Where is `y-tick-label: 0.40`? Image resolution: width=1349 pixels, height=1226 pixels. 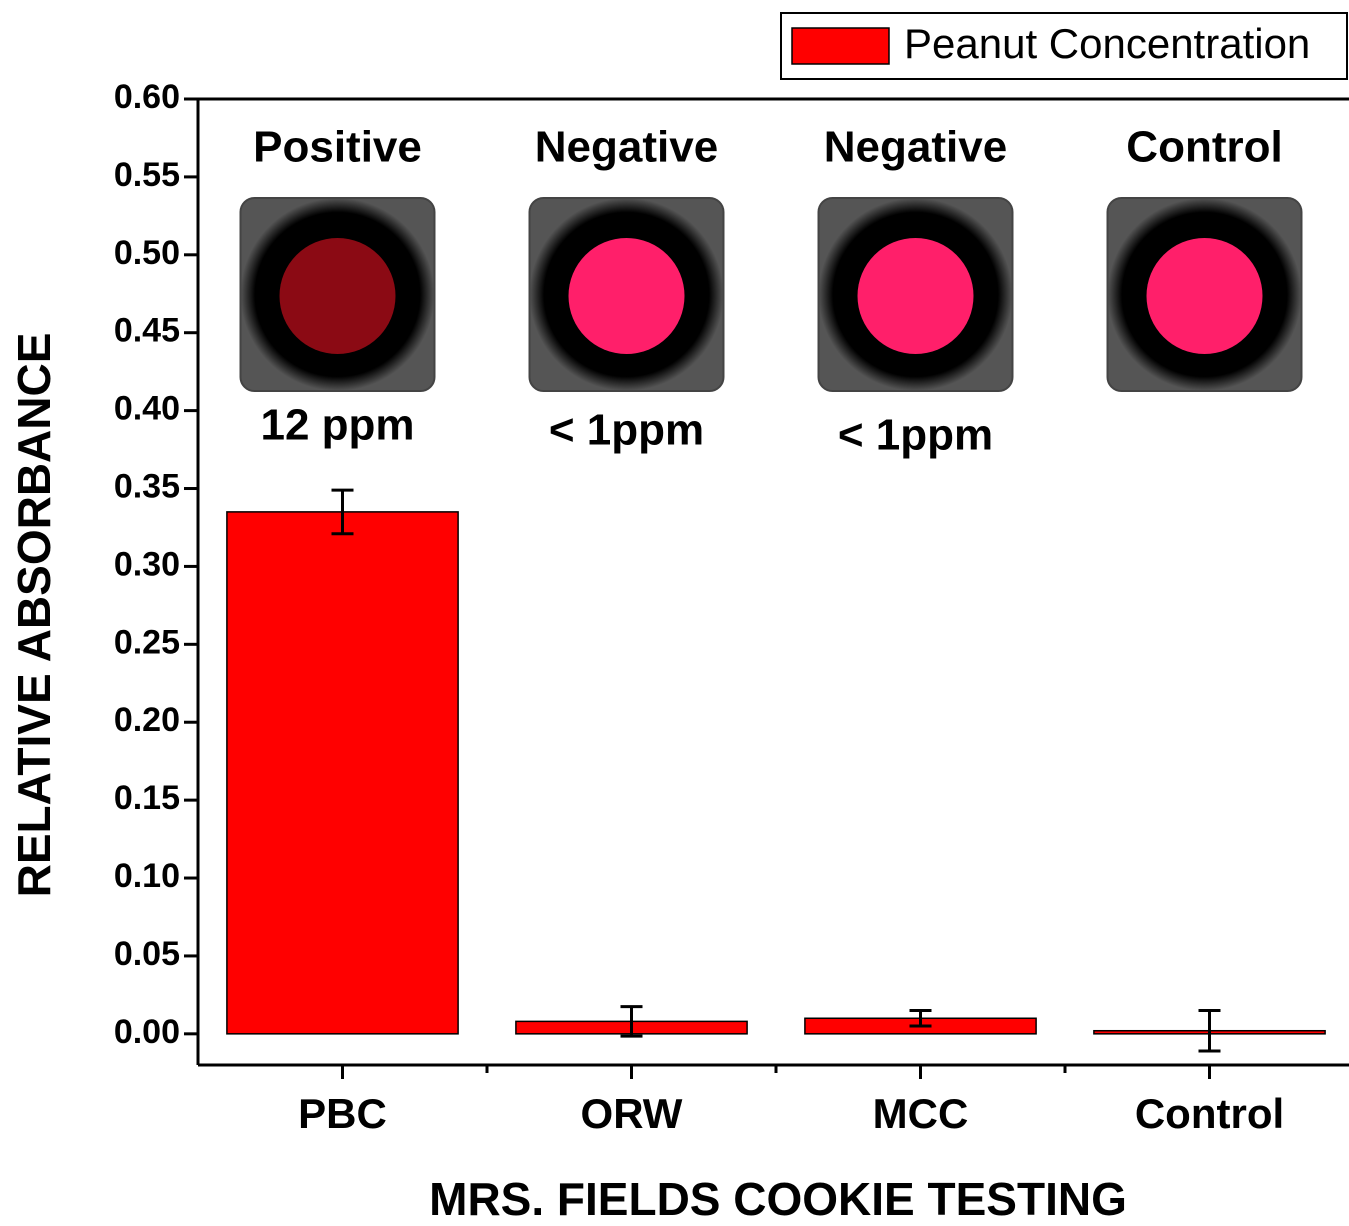 y-tick-label: 0.40 is located at coordinates (147, 409).